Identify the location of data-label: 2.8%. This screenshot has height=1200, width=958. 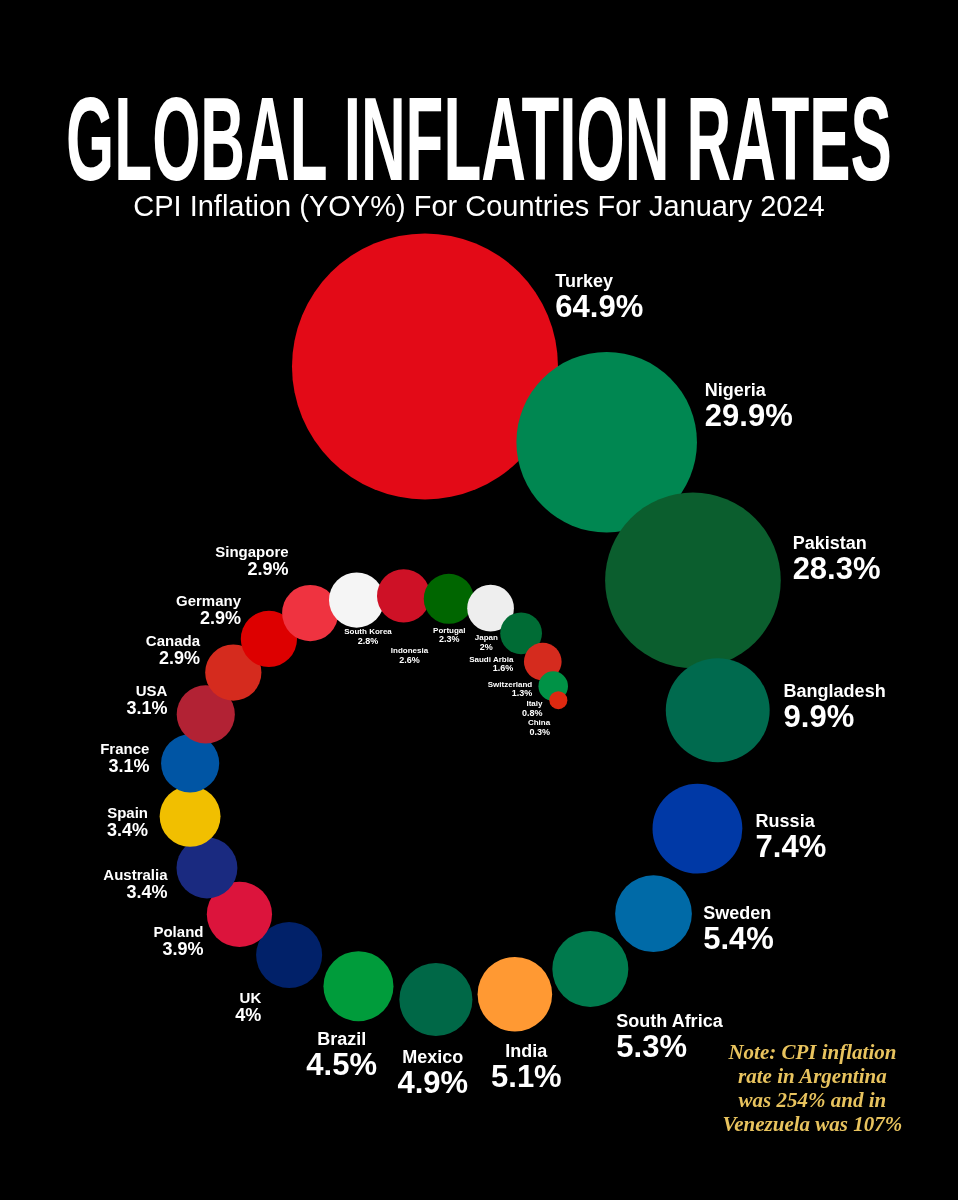
(368, 641).